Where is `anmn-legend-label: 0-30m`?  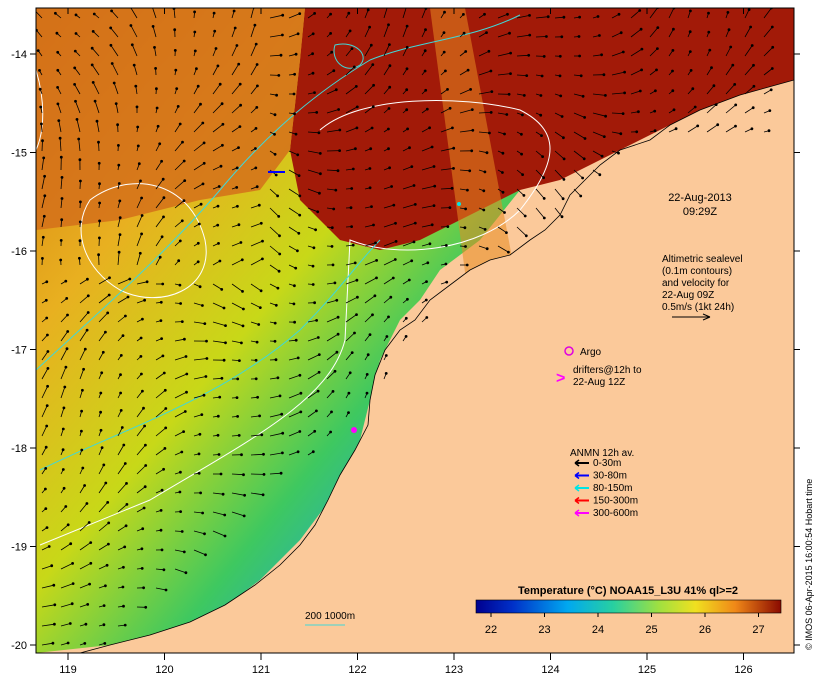 anmn-legend-label: 0-30m is located at coordinates (607, 463).